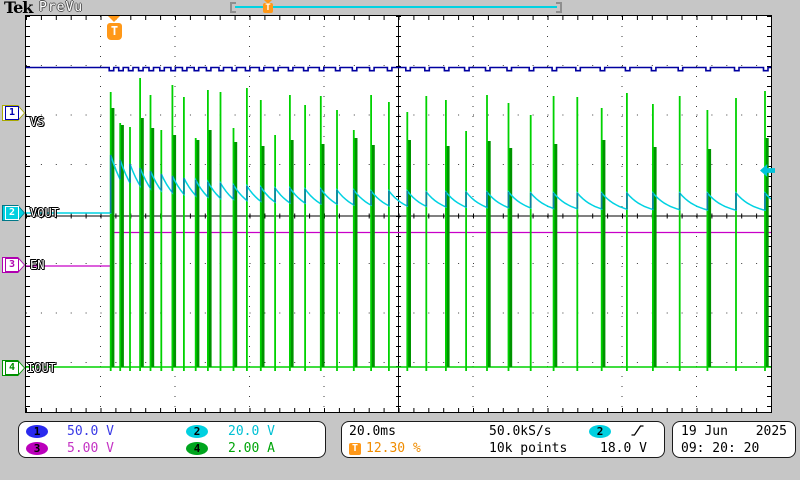 The image size is (800, 480). Describe the element at coordinates (233, 7) in the screenshot. I see `record-bracket-left` at that location.